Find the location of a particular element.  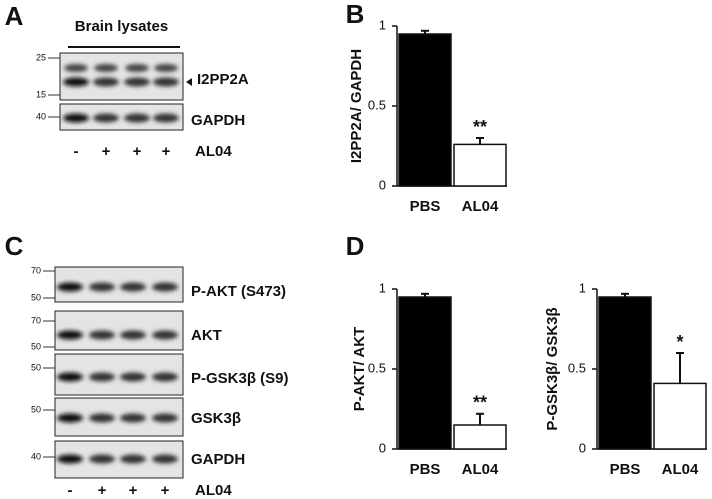

row-label: GSK3β is located at coordinates (216, 418).